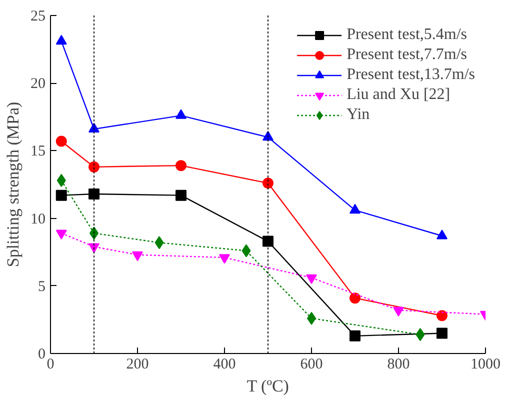 The width and height of the screenshot is (510, 403). I want to click on y-tick-label: 5, so click(42, 286).